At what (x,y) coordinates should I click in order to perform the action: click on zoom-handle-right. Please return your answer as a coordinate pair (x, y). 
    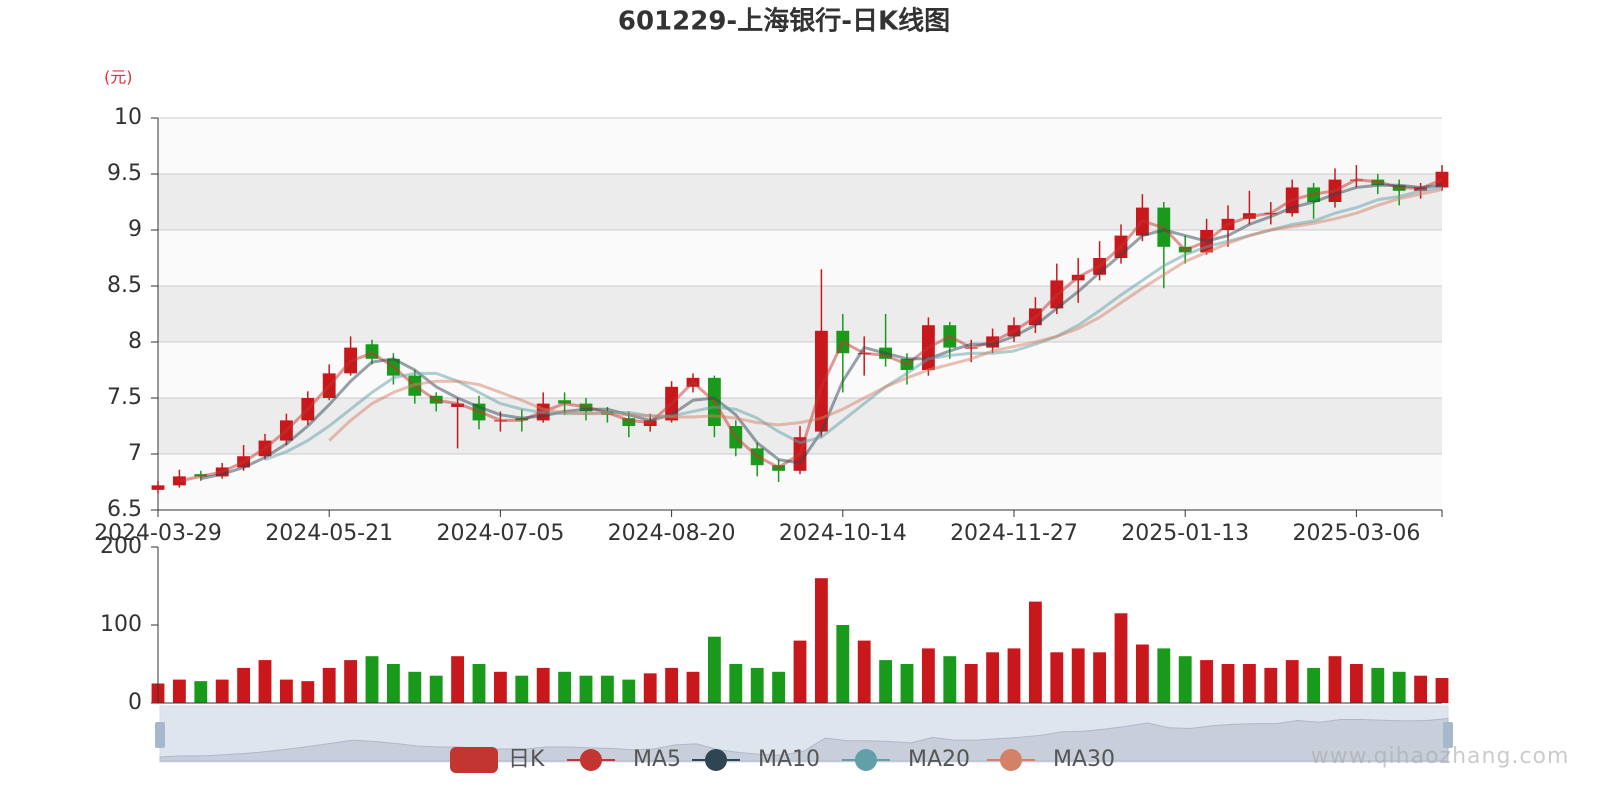
    Looking at the image, I should click on (1448, 735).